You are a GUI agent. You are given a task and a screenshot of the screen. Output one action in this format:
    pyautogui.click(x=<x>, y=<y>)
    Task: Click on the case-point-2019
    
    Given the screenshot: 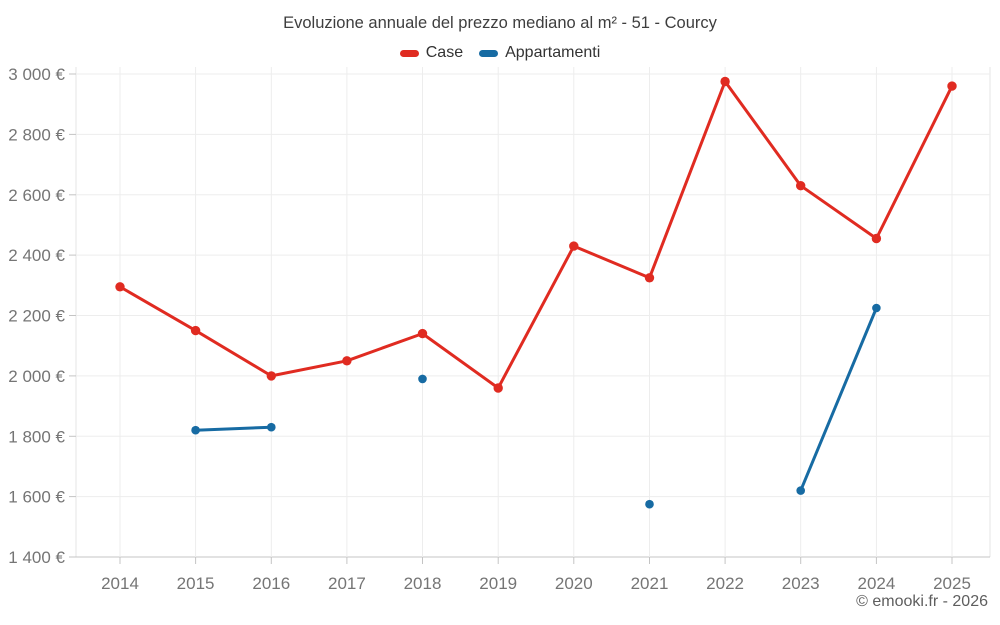 What is the action you would take?
    pyautogui.click(x=498, y=388)
    